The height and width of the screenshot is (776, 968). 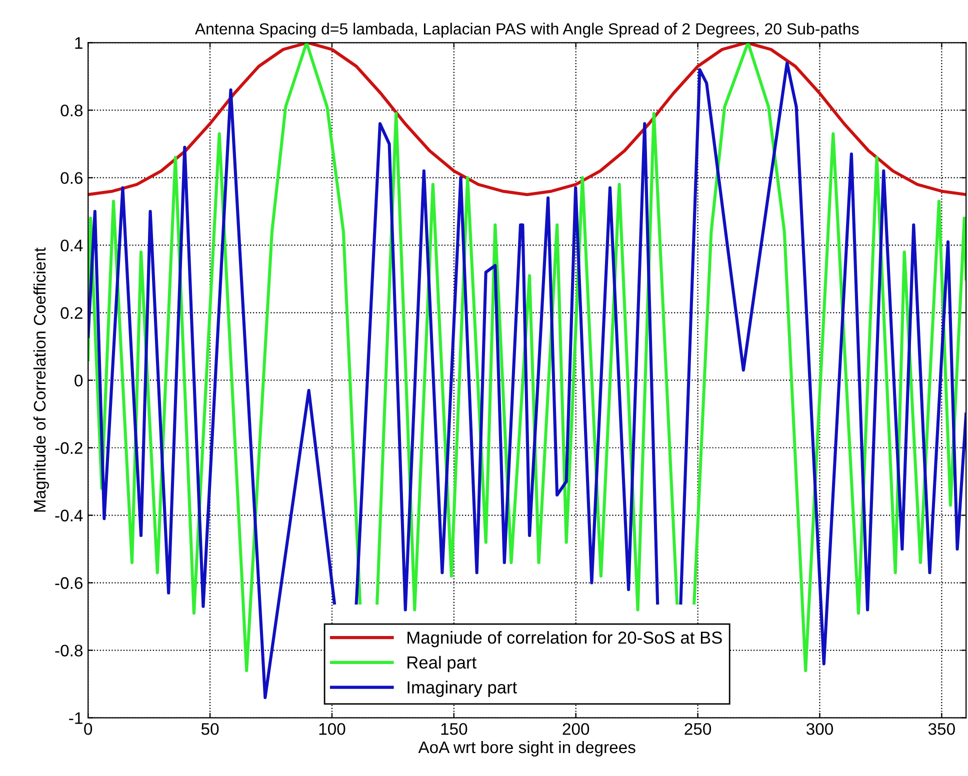 What do you see at coordinates (71, 110) in the screenshot?
I see `y-tick-label: 0.8` at bounding box center [71, 110].